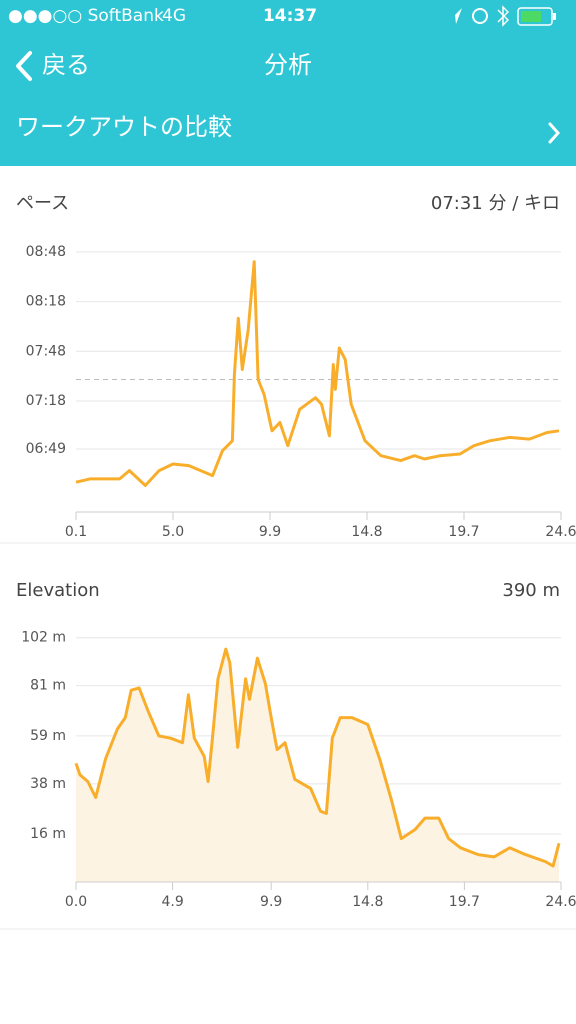  I want to click on y-tick-label: 81 m, so click(48, 686).